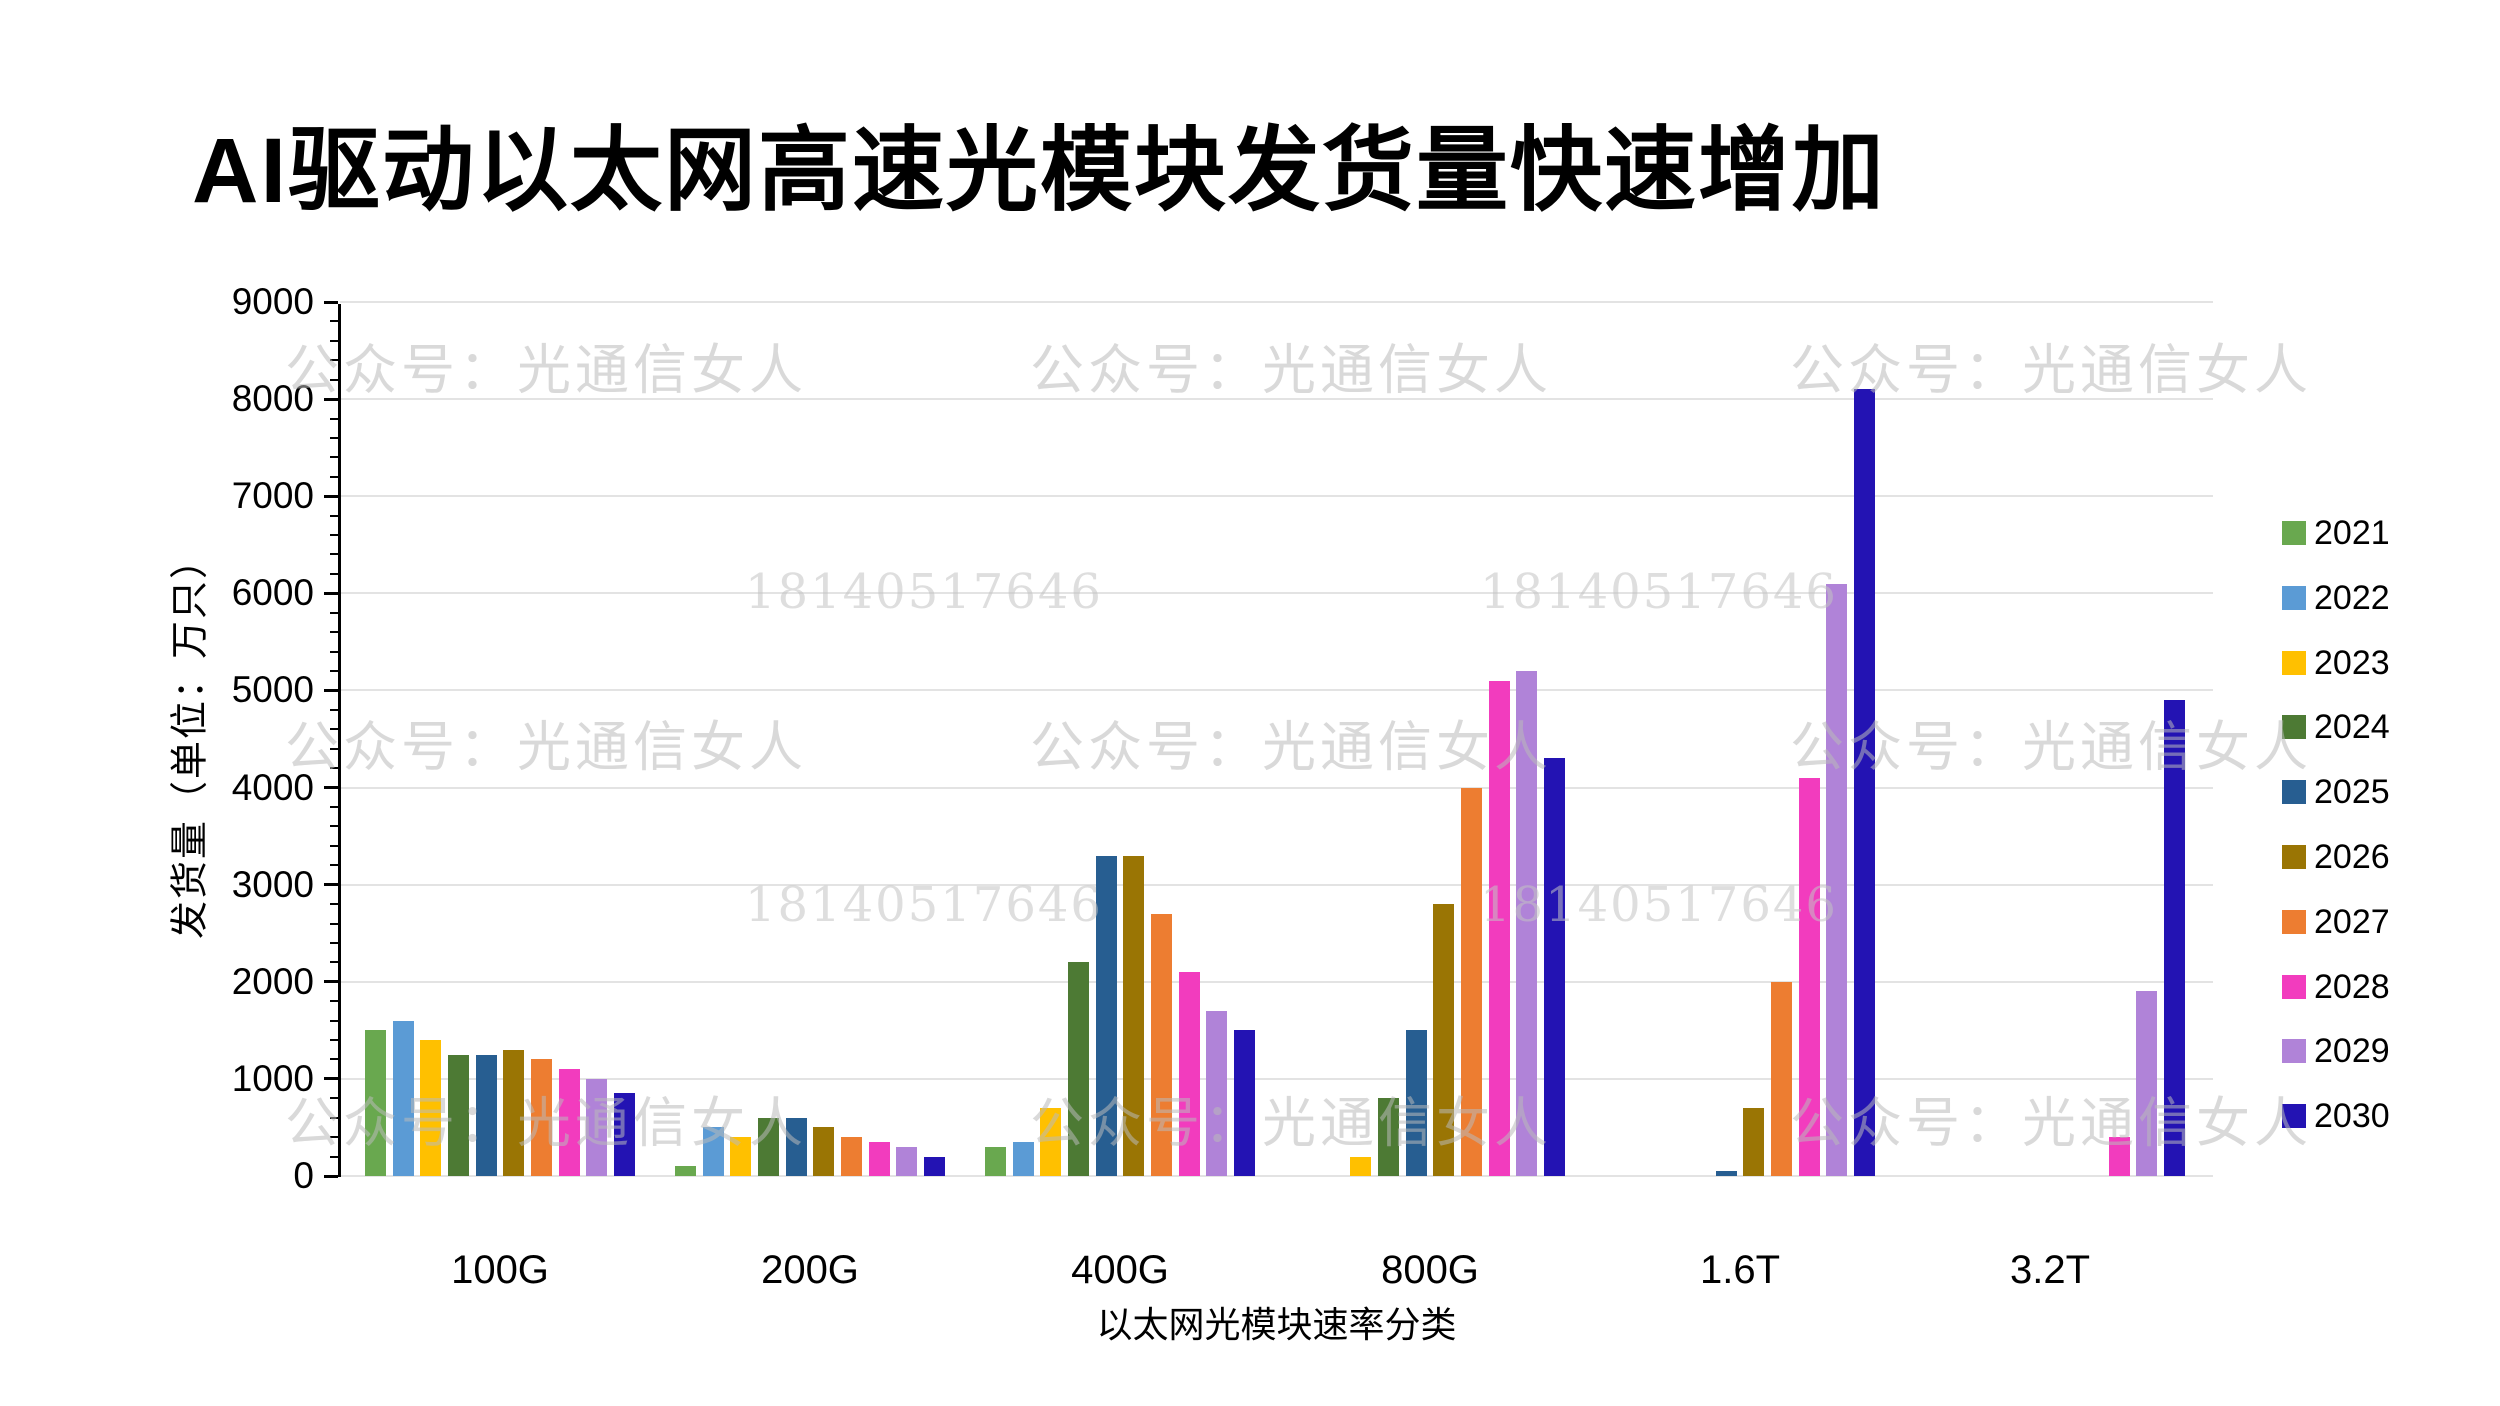  Describe the element at coordinates (2294, 1116) in the screenshot. I see `legend-swatch-2030` at that location.